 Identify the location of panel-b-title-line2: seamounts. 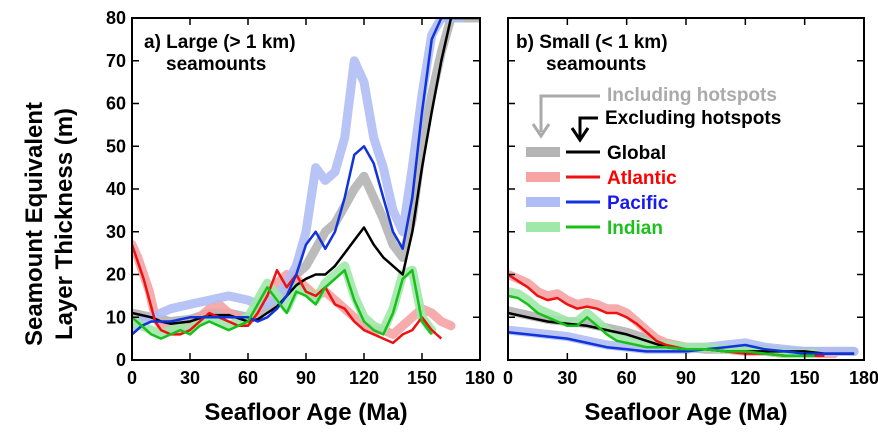
(596, 64).